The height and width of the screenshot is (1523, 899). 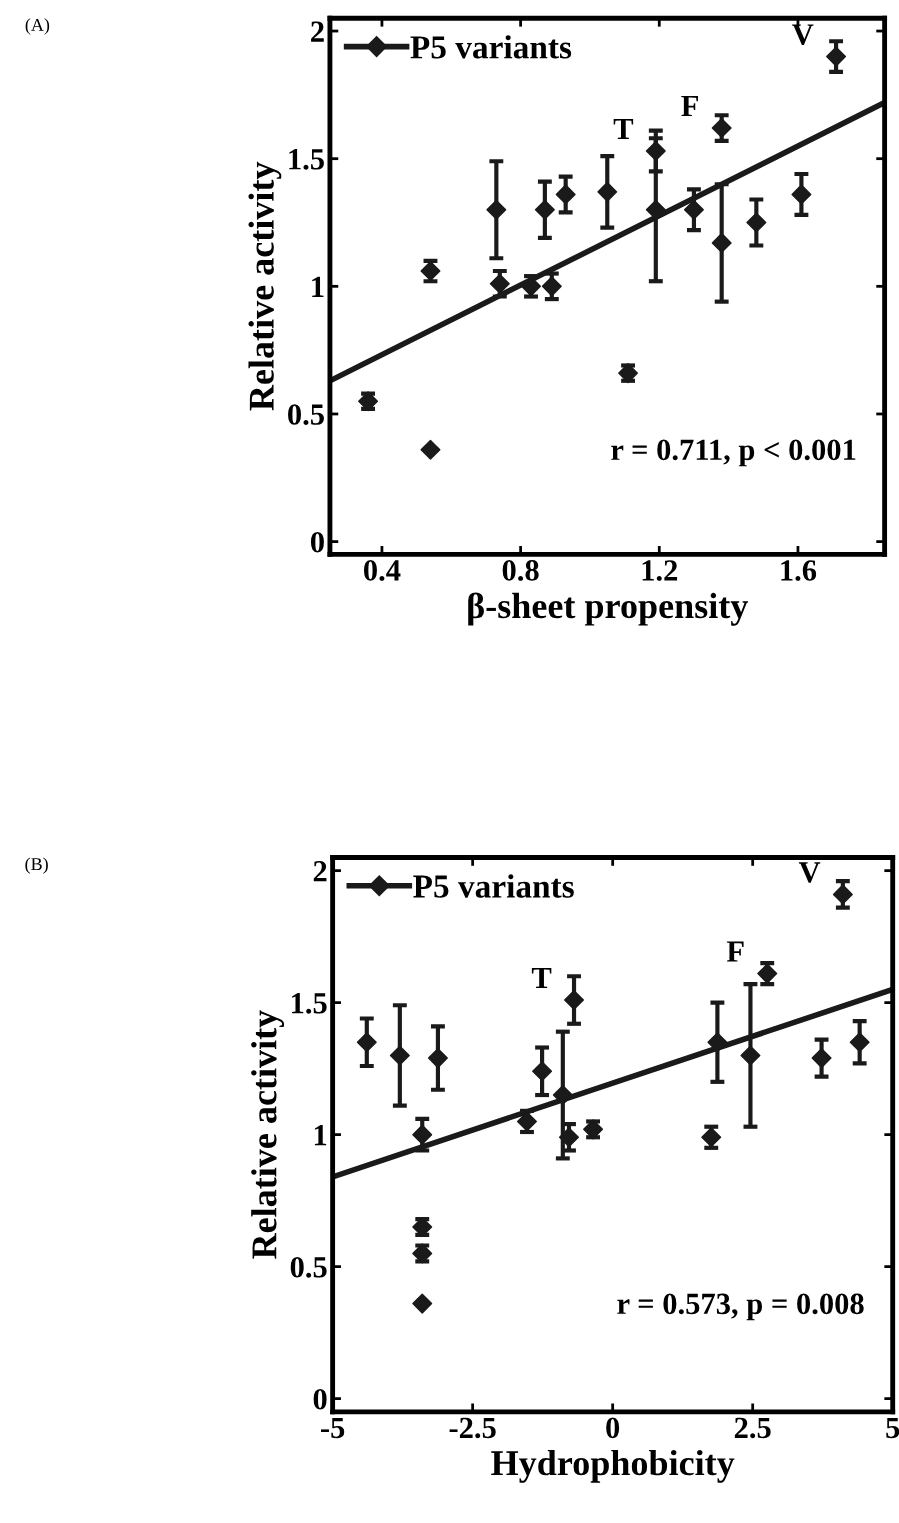 I want to click on x-axis-title: β-sheet propensity, so click(x=608, y=609).